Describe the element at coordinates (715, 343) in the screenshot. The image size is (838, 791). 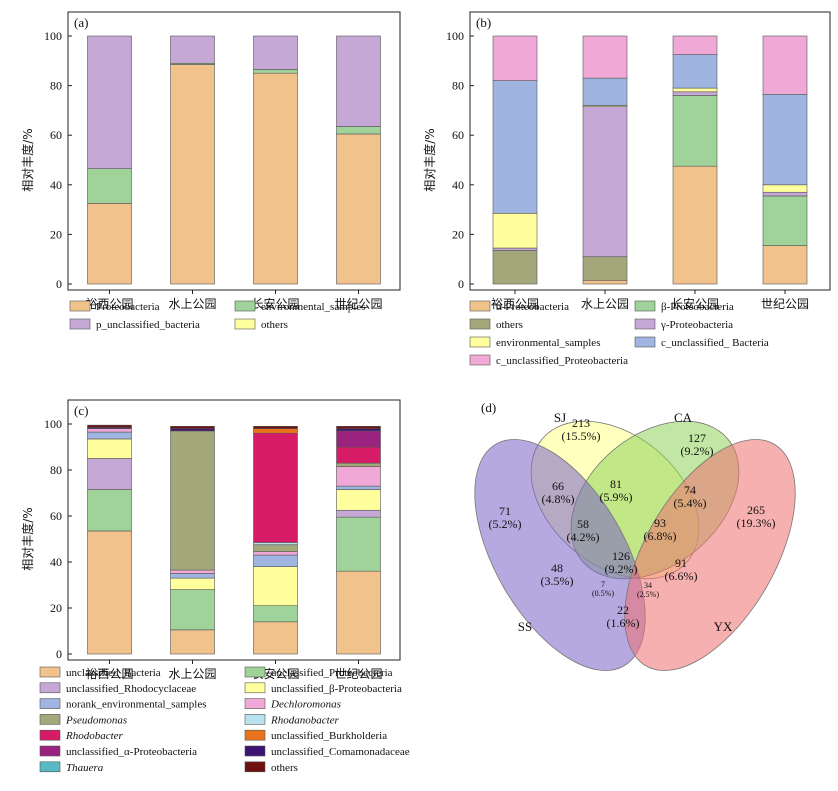
I see `legend-label: c_unclassified_ Bacteria` at that location.